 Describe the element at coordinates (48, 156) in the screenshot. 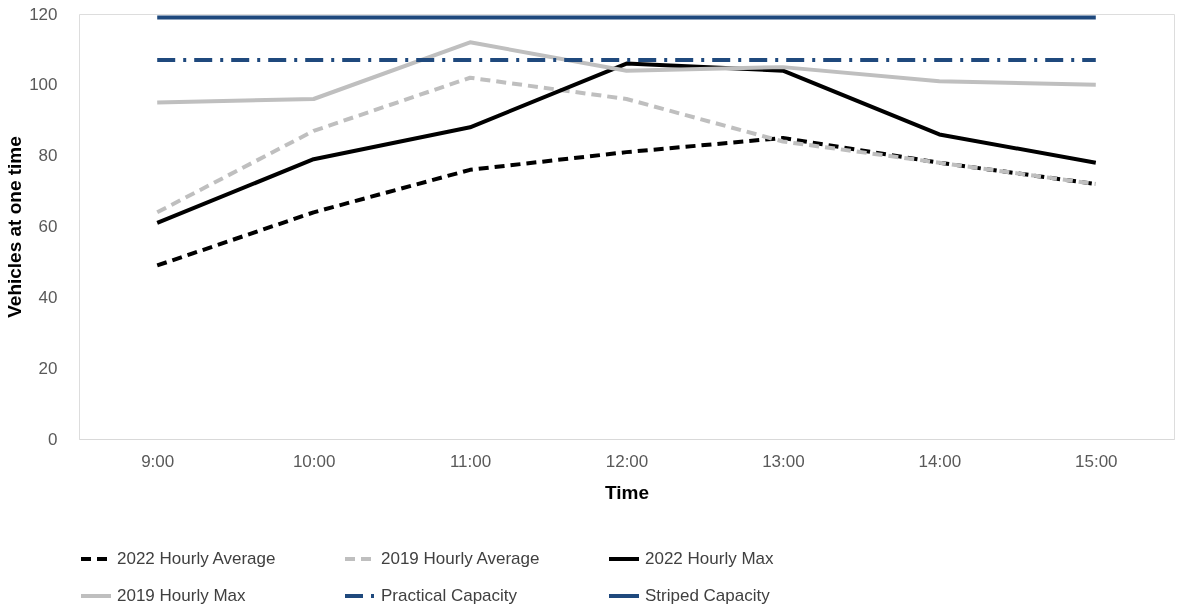

I see `y-tick-label: 80` at that location.